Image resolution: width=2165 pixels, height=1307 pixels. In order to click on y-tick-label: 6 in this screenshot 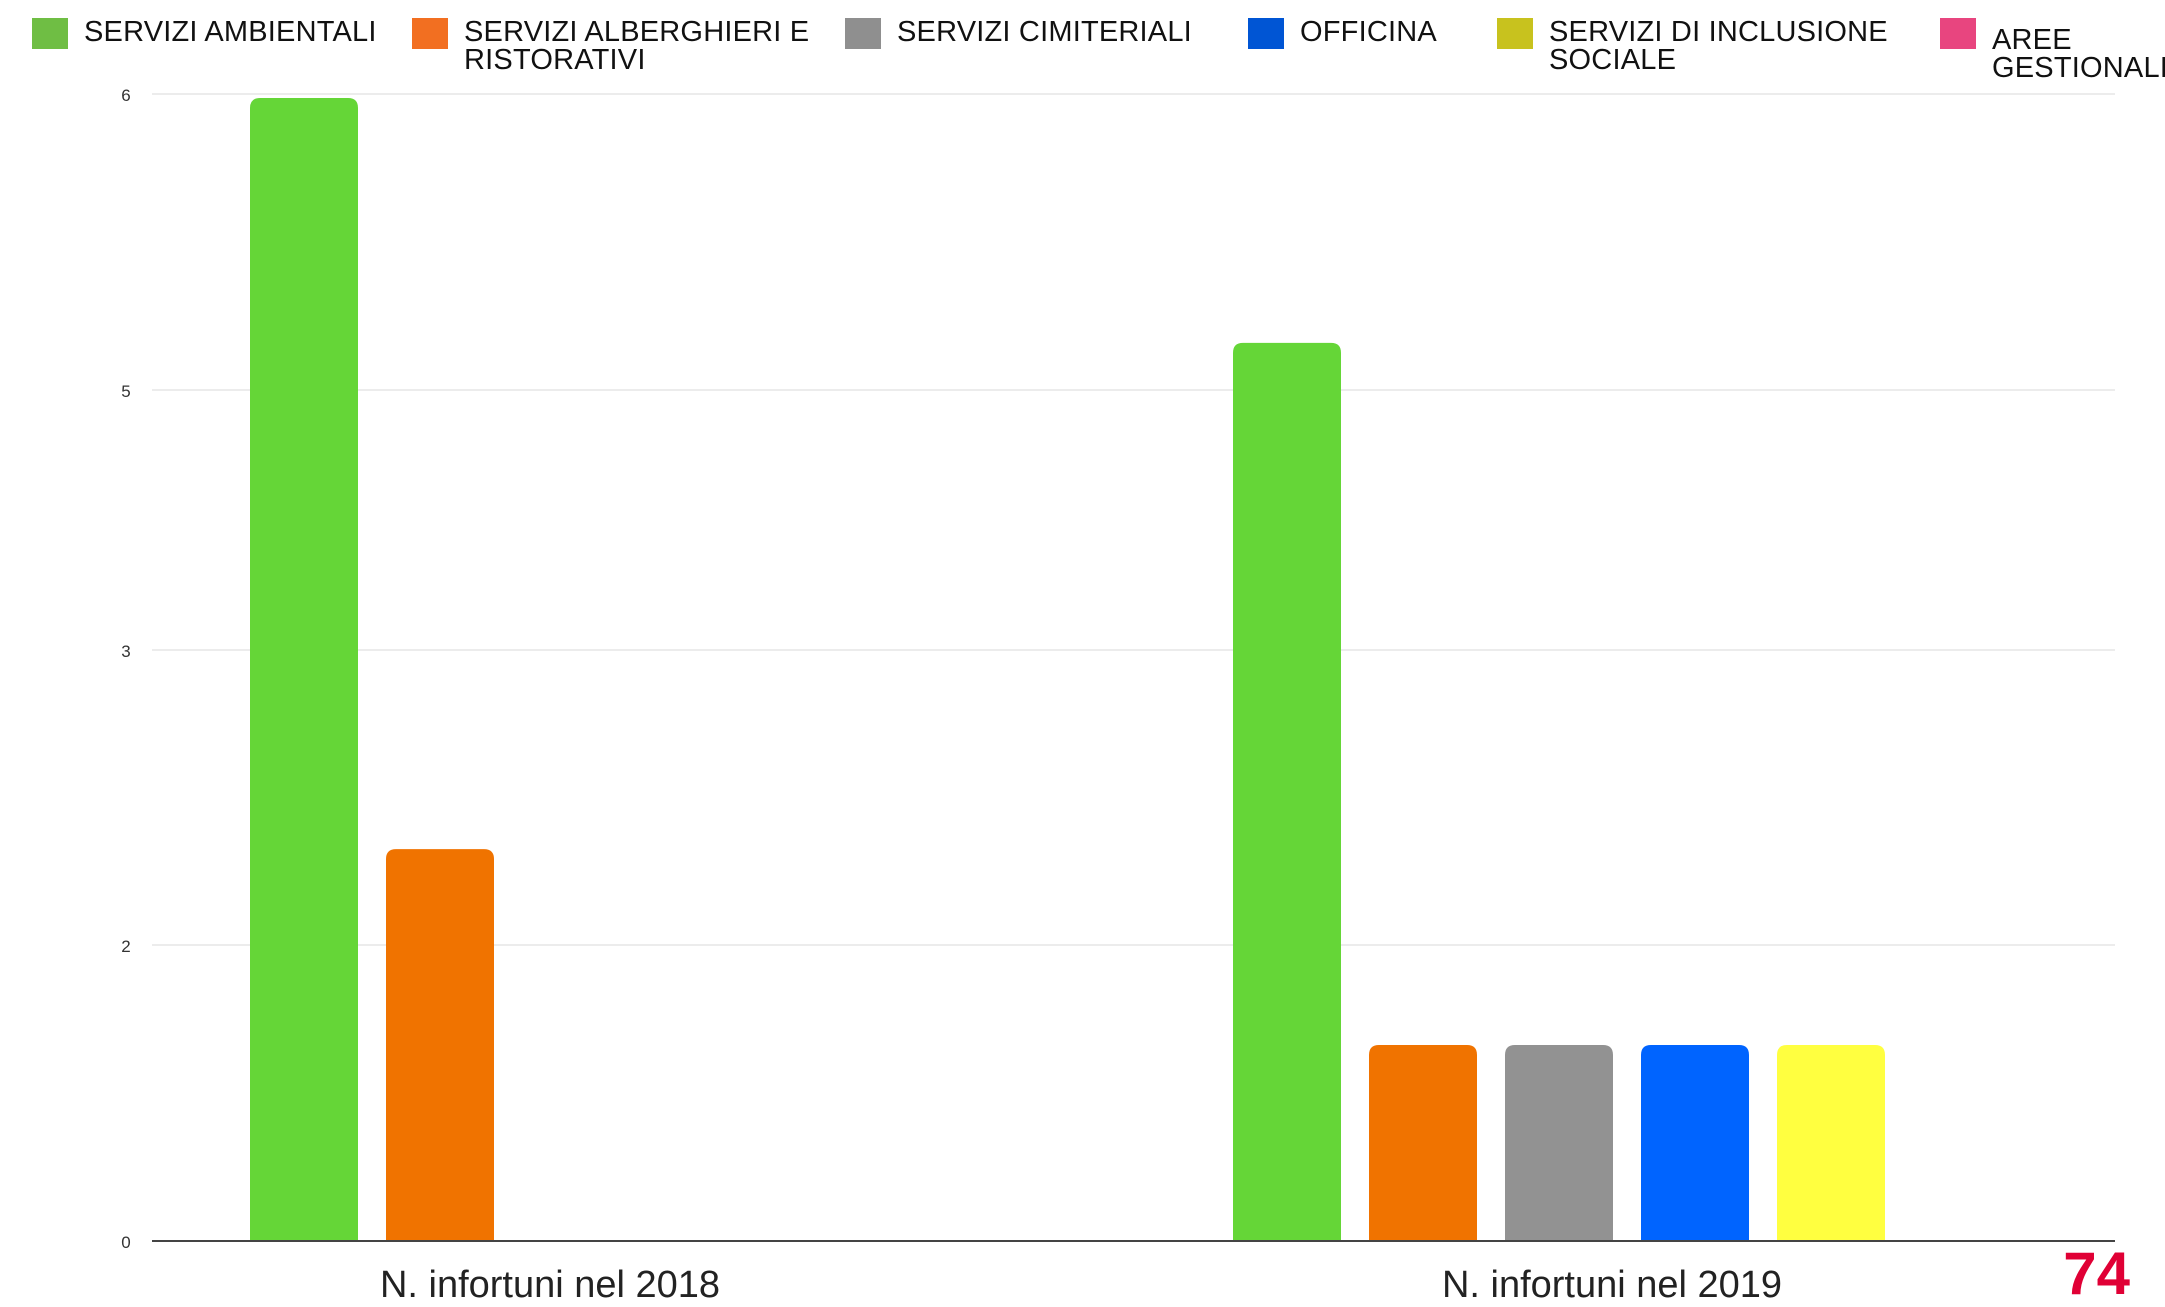, I will do `click(125, 95)`.